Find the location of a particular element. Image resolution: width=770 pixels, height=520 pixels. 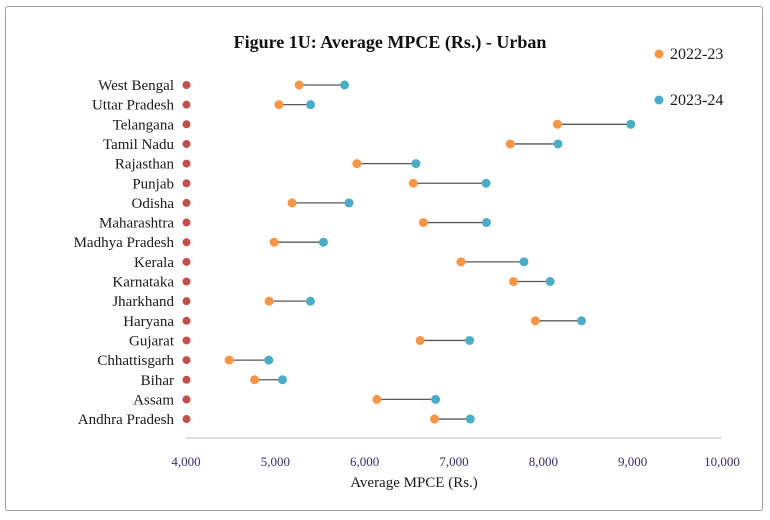

point-2023-24-rajasthan is located at coordinates (416, 164).